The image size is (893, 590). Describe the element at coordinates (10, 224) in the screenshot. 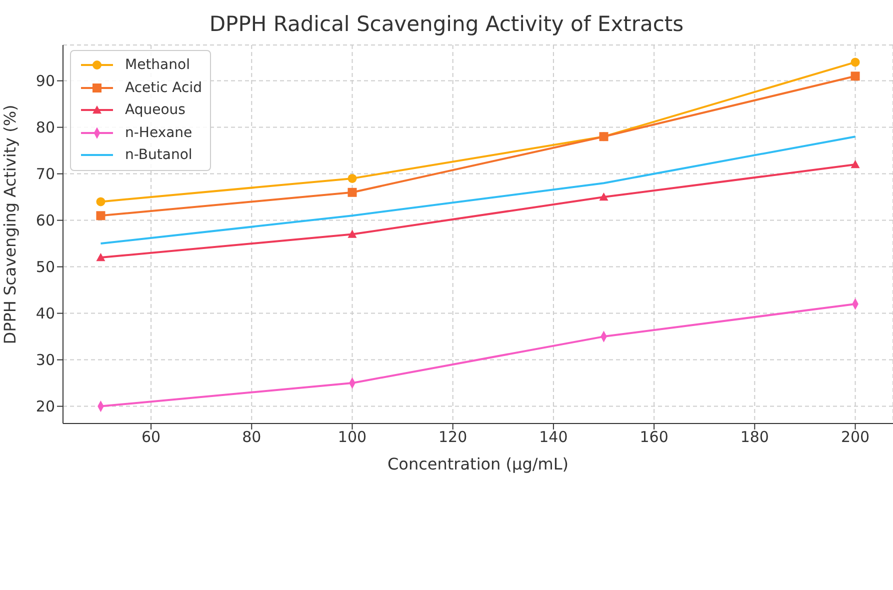

I see `y-axis-title: DPPH Scavenging Activity (%)` at that location.